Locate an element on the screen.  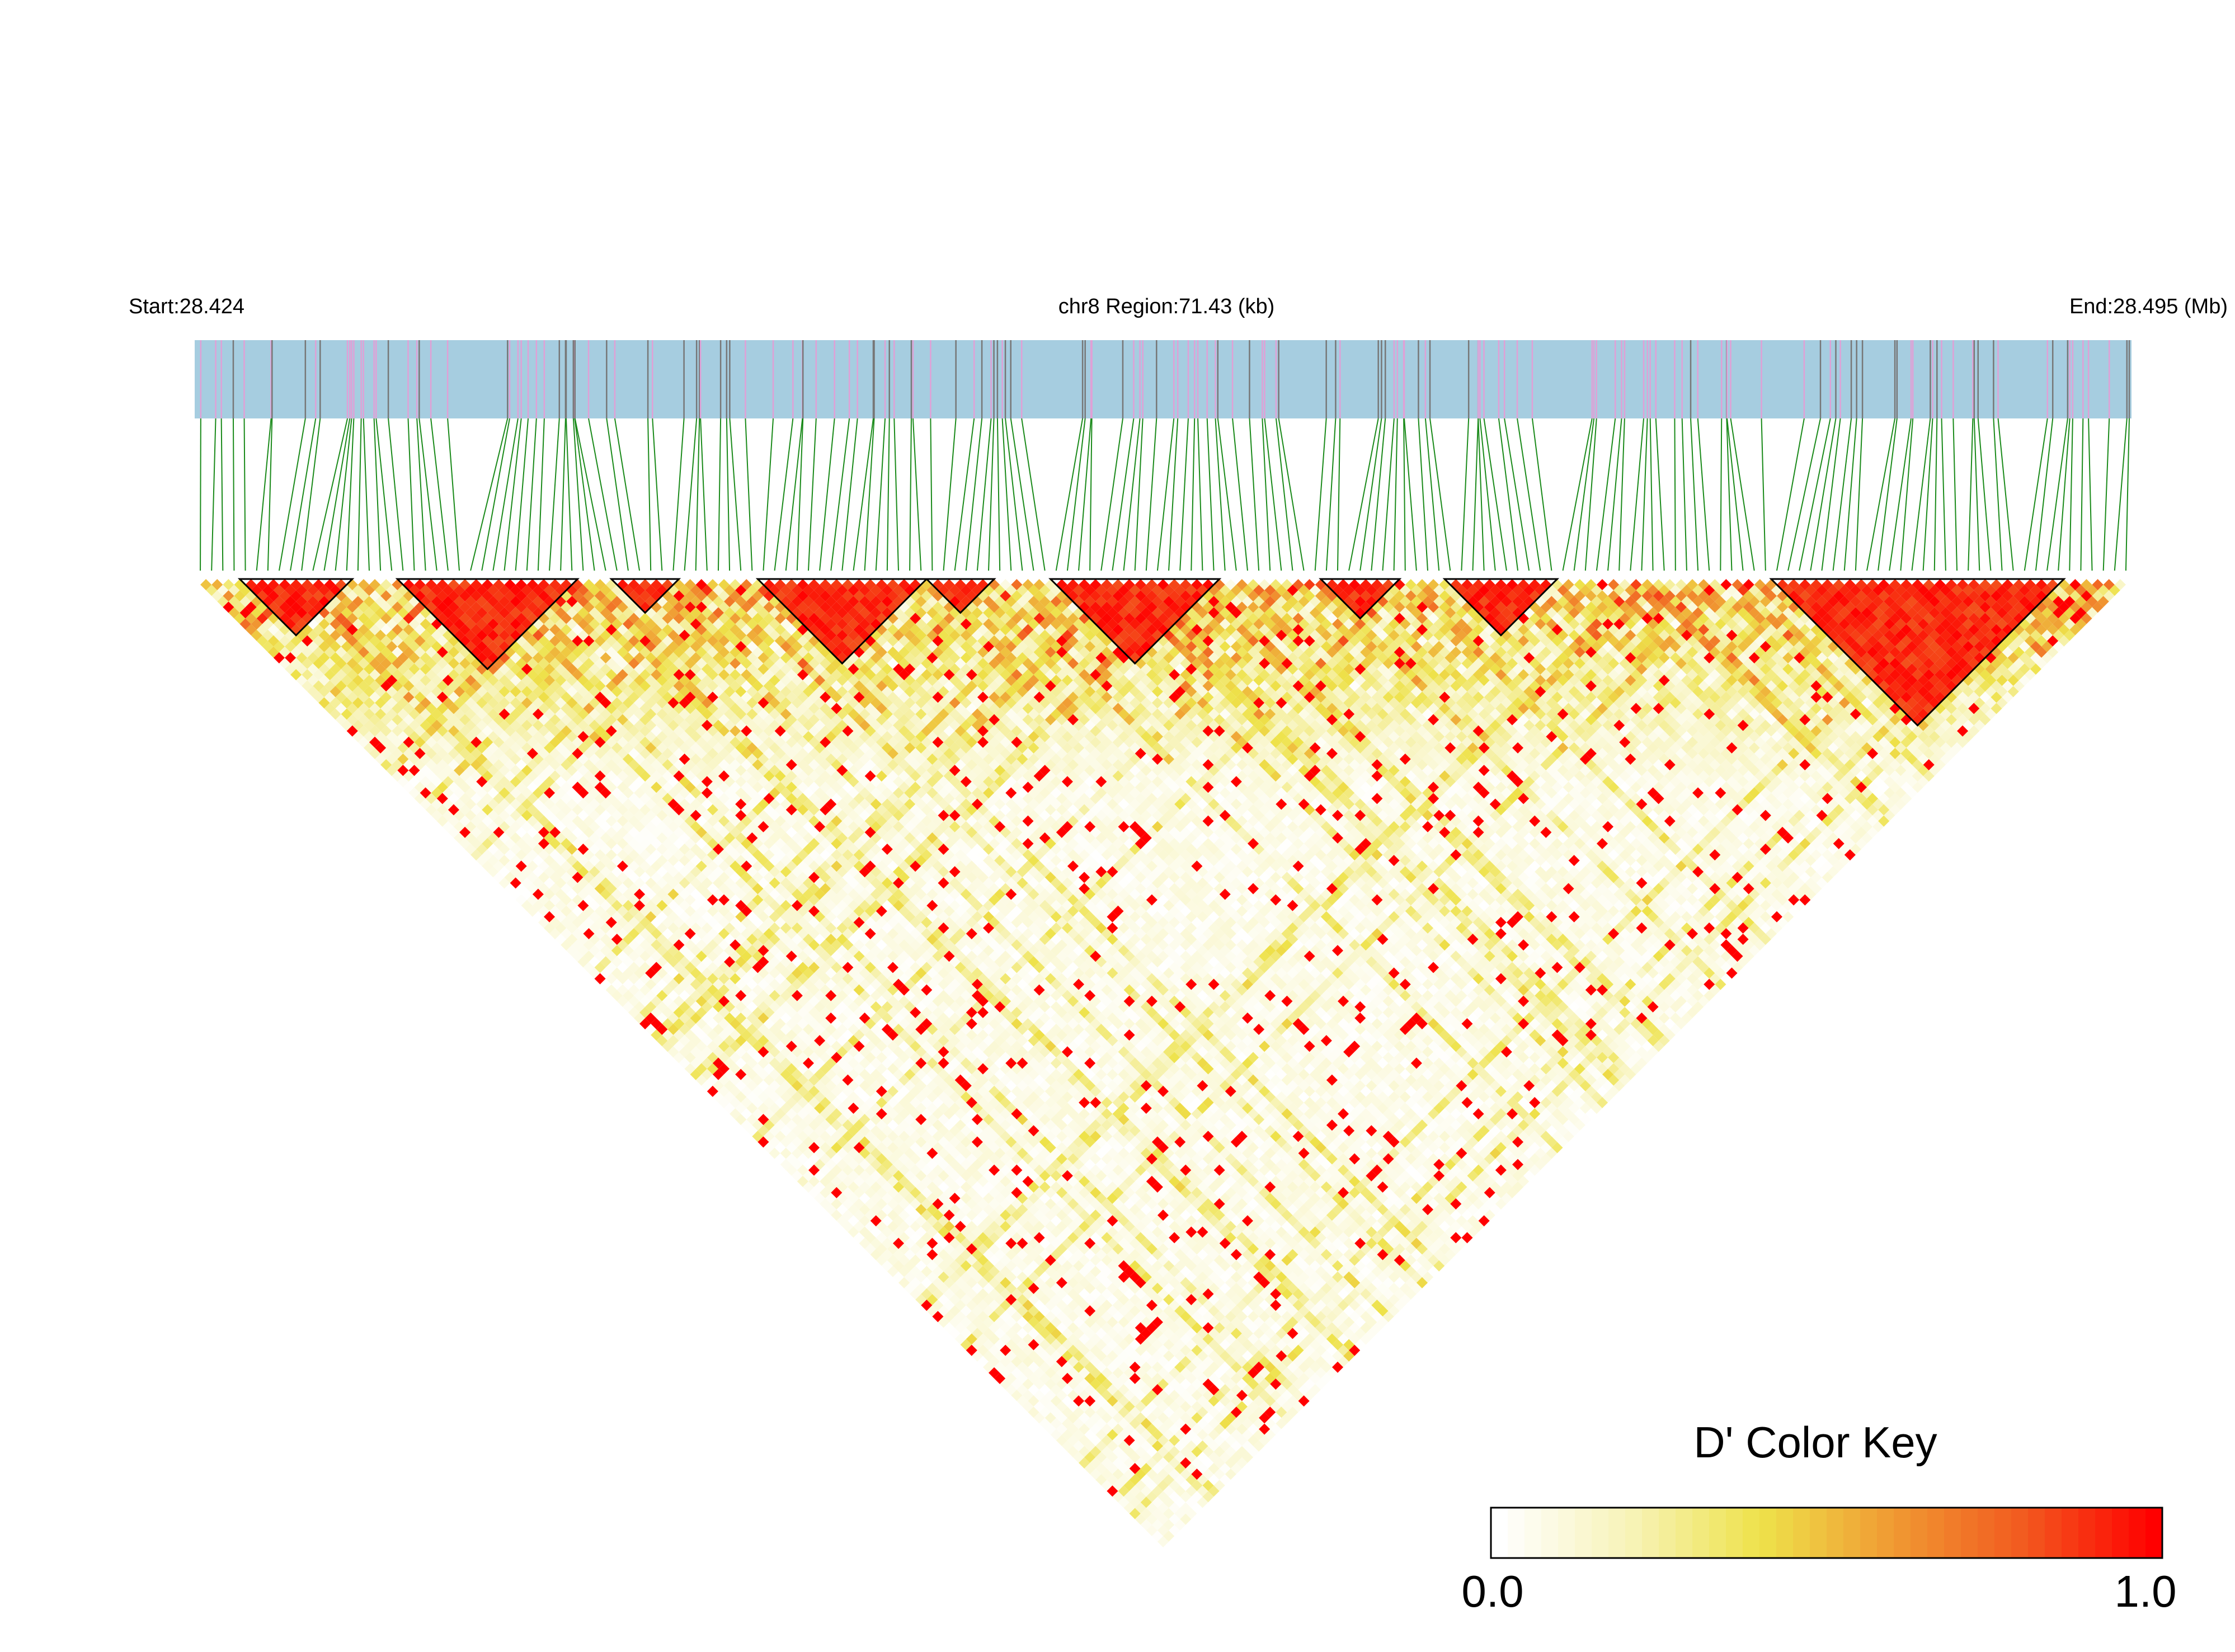
snp-position-track is located at coordinates (1163, 379).